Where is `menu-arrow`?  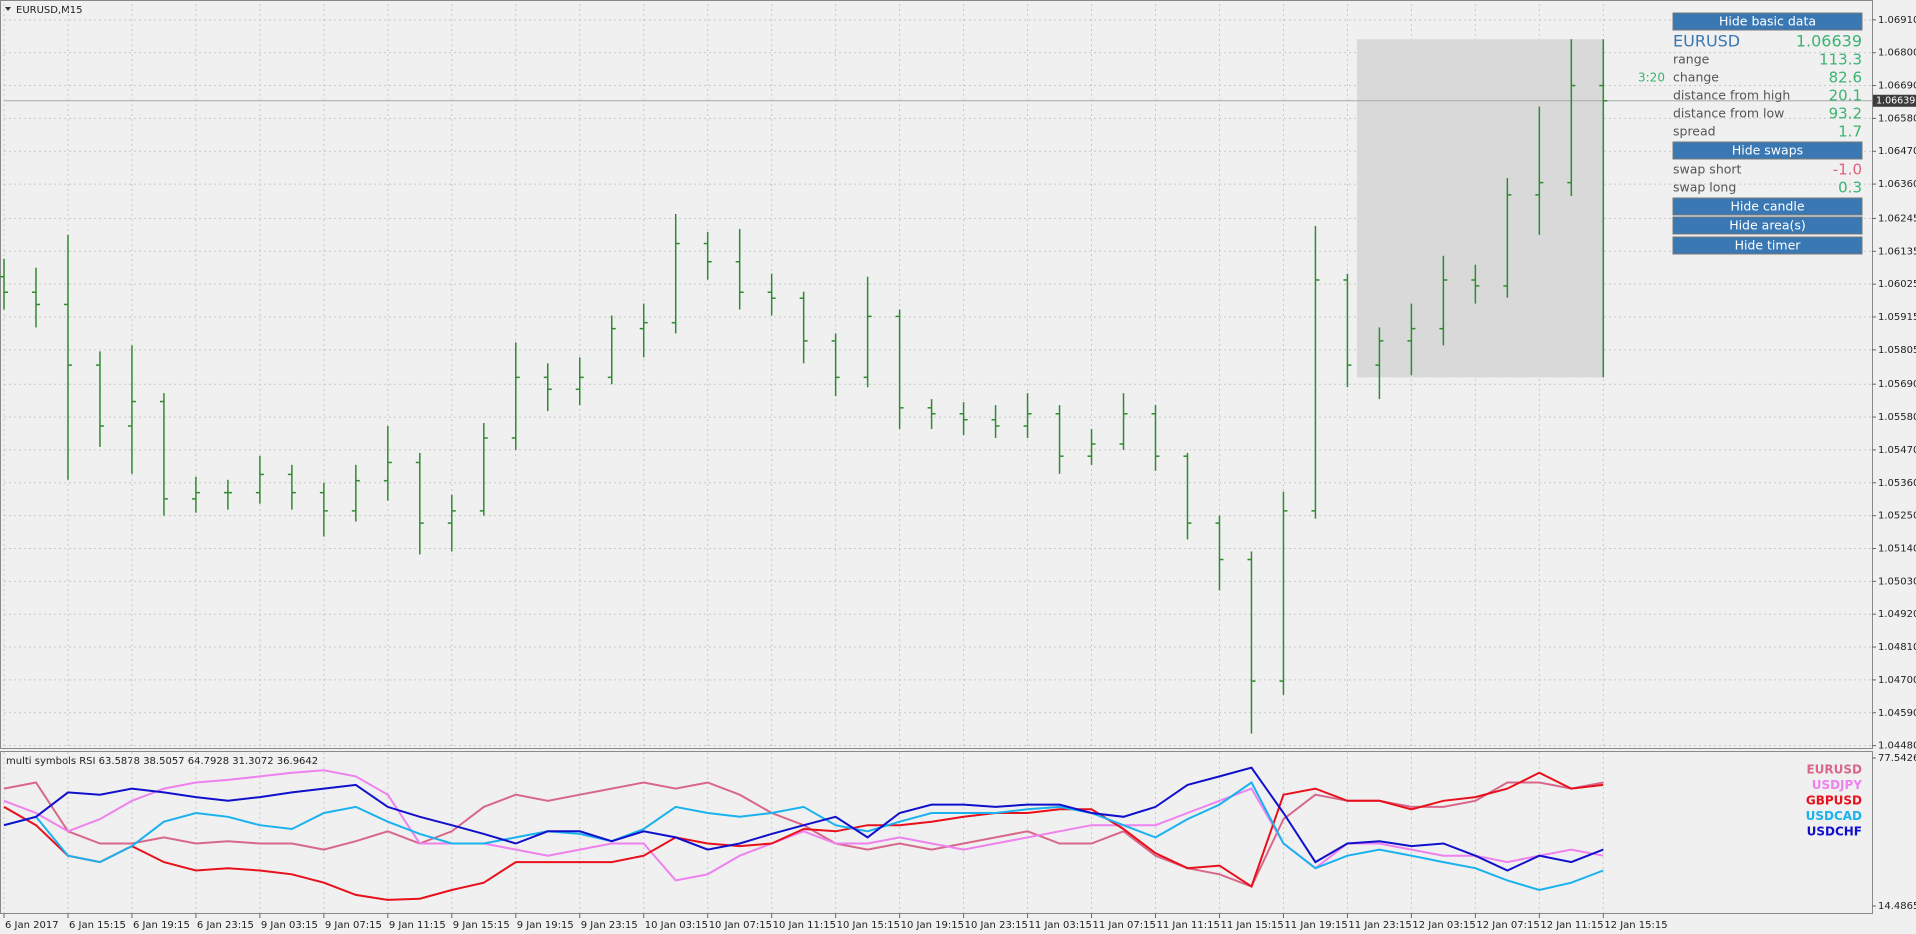 menu-arrow is located at coordinates (8, 9).